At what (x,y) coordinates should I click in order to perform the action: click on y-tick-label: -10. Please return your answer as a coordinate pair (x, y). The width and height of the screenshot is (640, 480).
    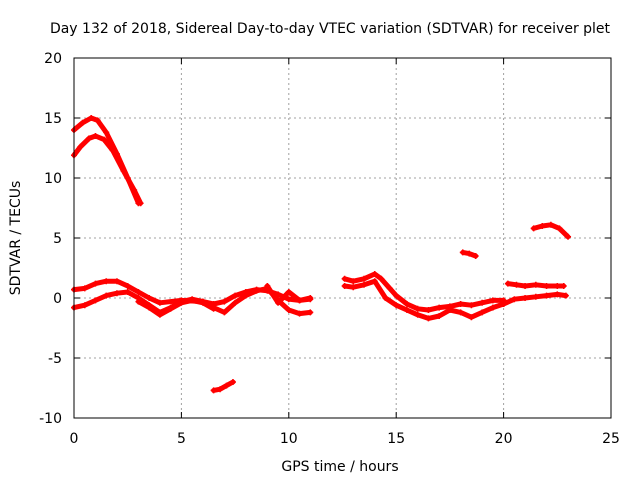
    Looking at the image, I should click on (50, 419).